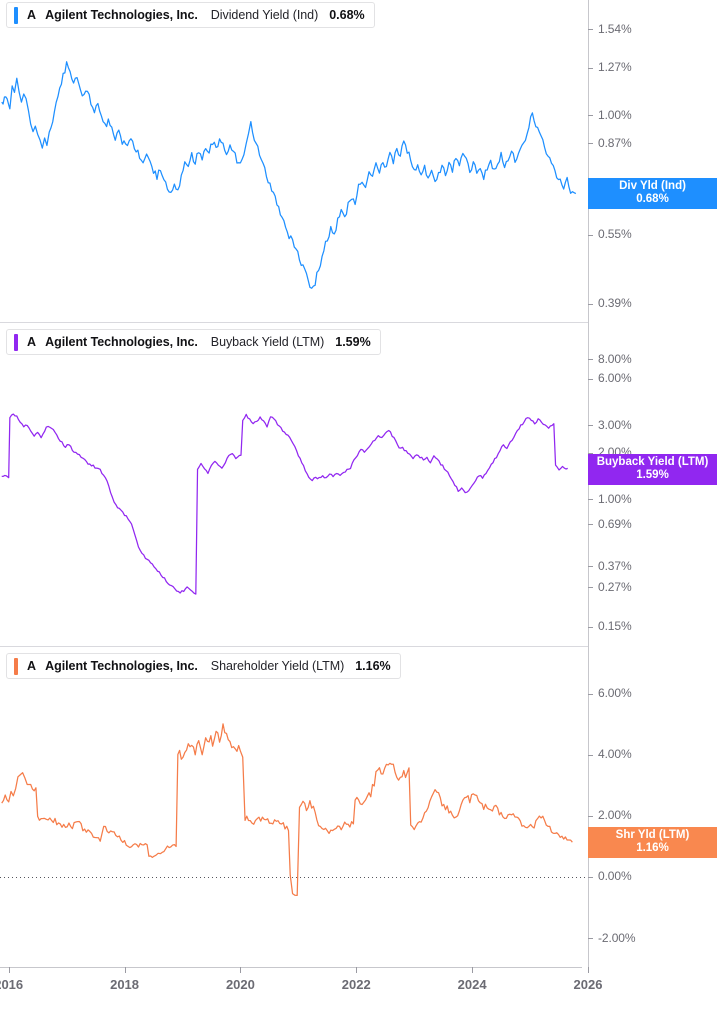 The width and height of the screenshot is (717, 1012). What do you see at coordinates (615, 626) in the screenshot?
I see `y-axis-tick-label: 0.15%` at bounding box center [615, 626].